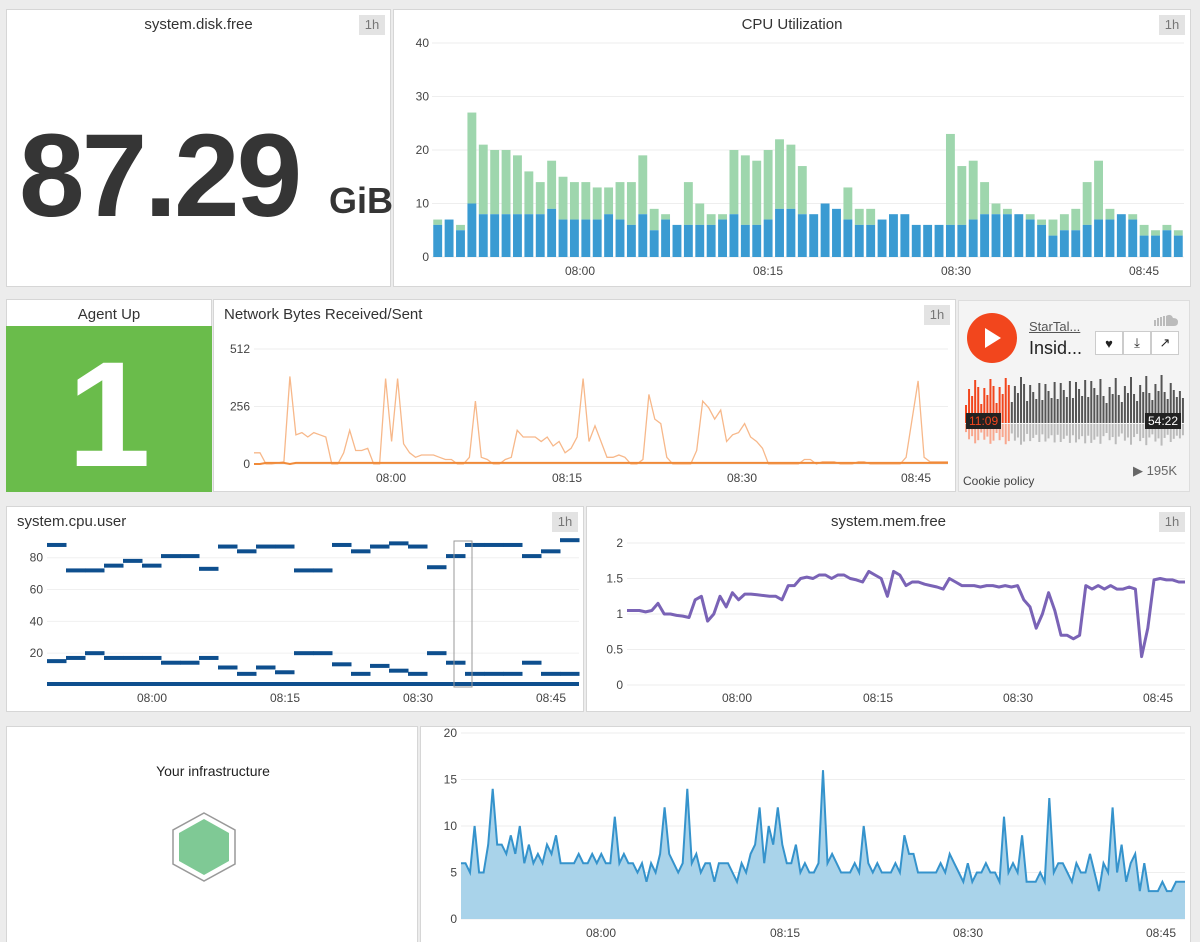 Image resolution: width=1200 pixels, height=942 pixels. What do you see at coordinates (619, 614) in the screenshot?
I see `y-tick-label: 1` at bounding box center [619, 614].